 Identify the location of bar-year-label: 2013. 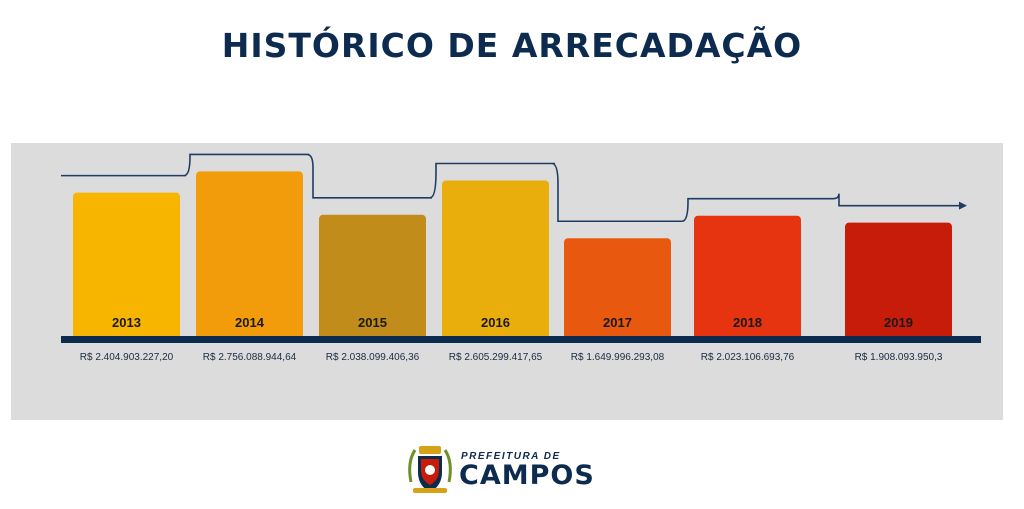
(126, 322).